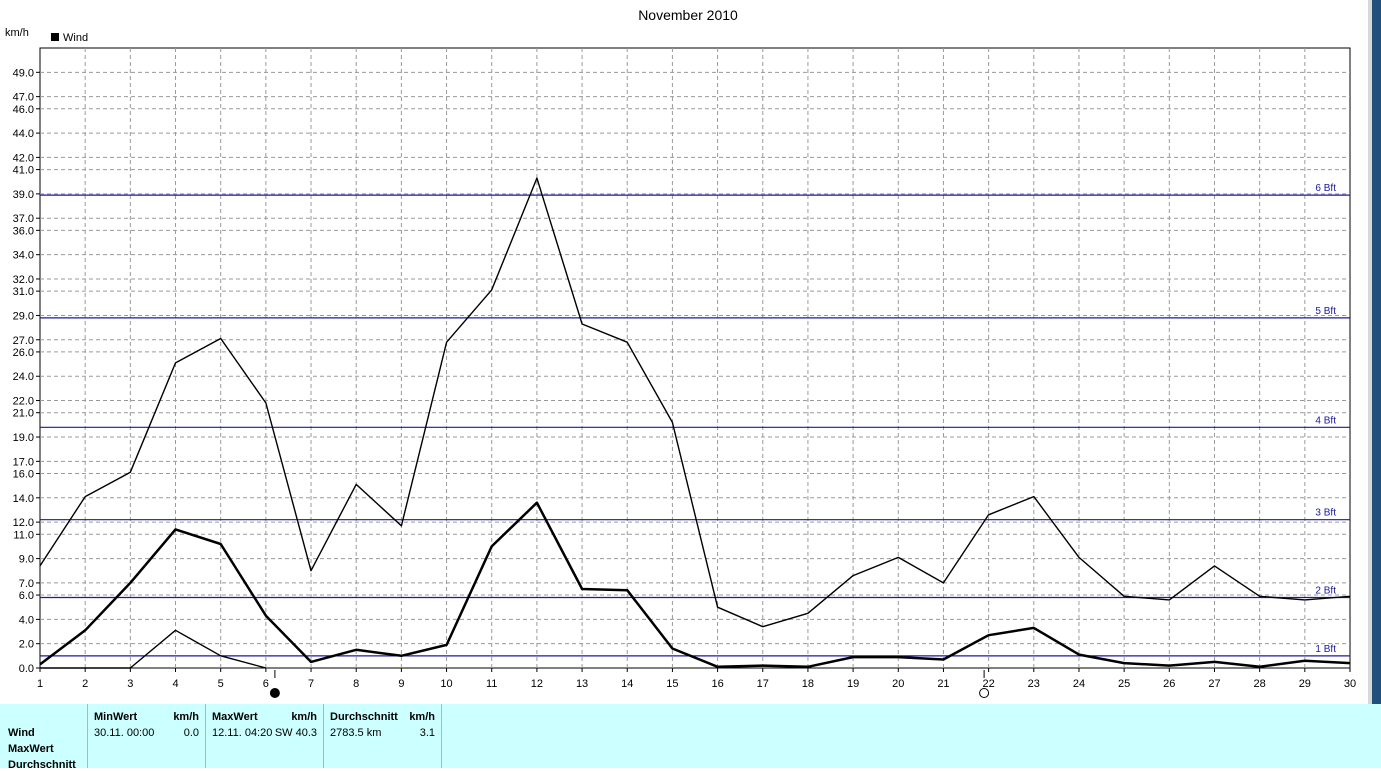  What do you see at coordinates (988, 684) in the screenshot?
I see `x-tick-label: 22` at bounding box center [988, 684].